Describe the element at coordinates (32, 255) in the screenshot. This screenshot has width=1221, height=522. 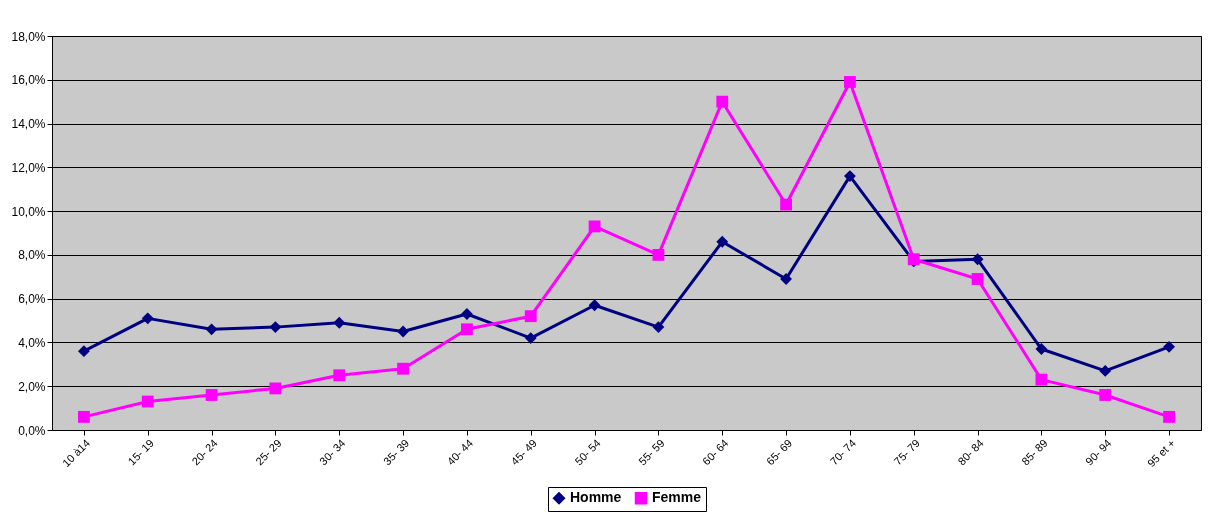
I see `y-tick-label: 8,0%` at that location.